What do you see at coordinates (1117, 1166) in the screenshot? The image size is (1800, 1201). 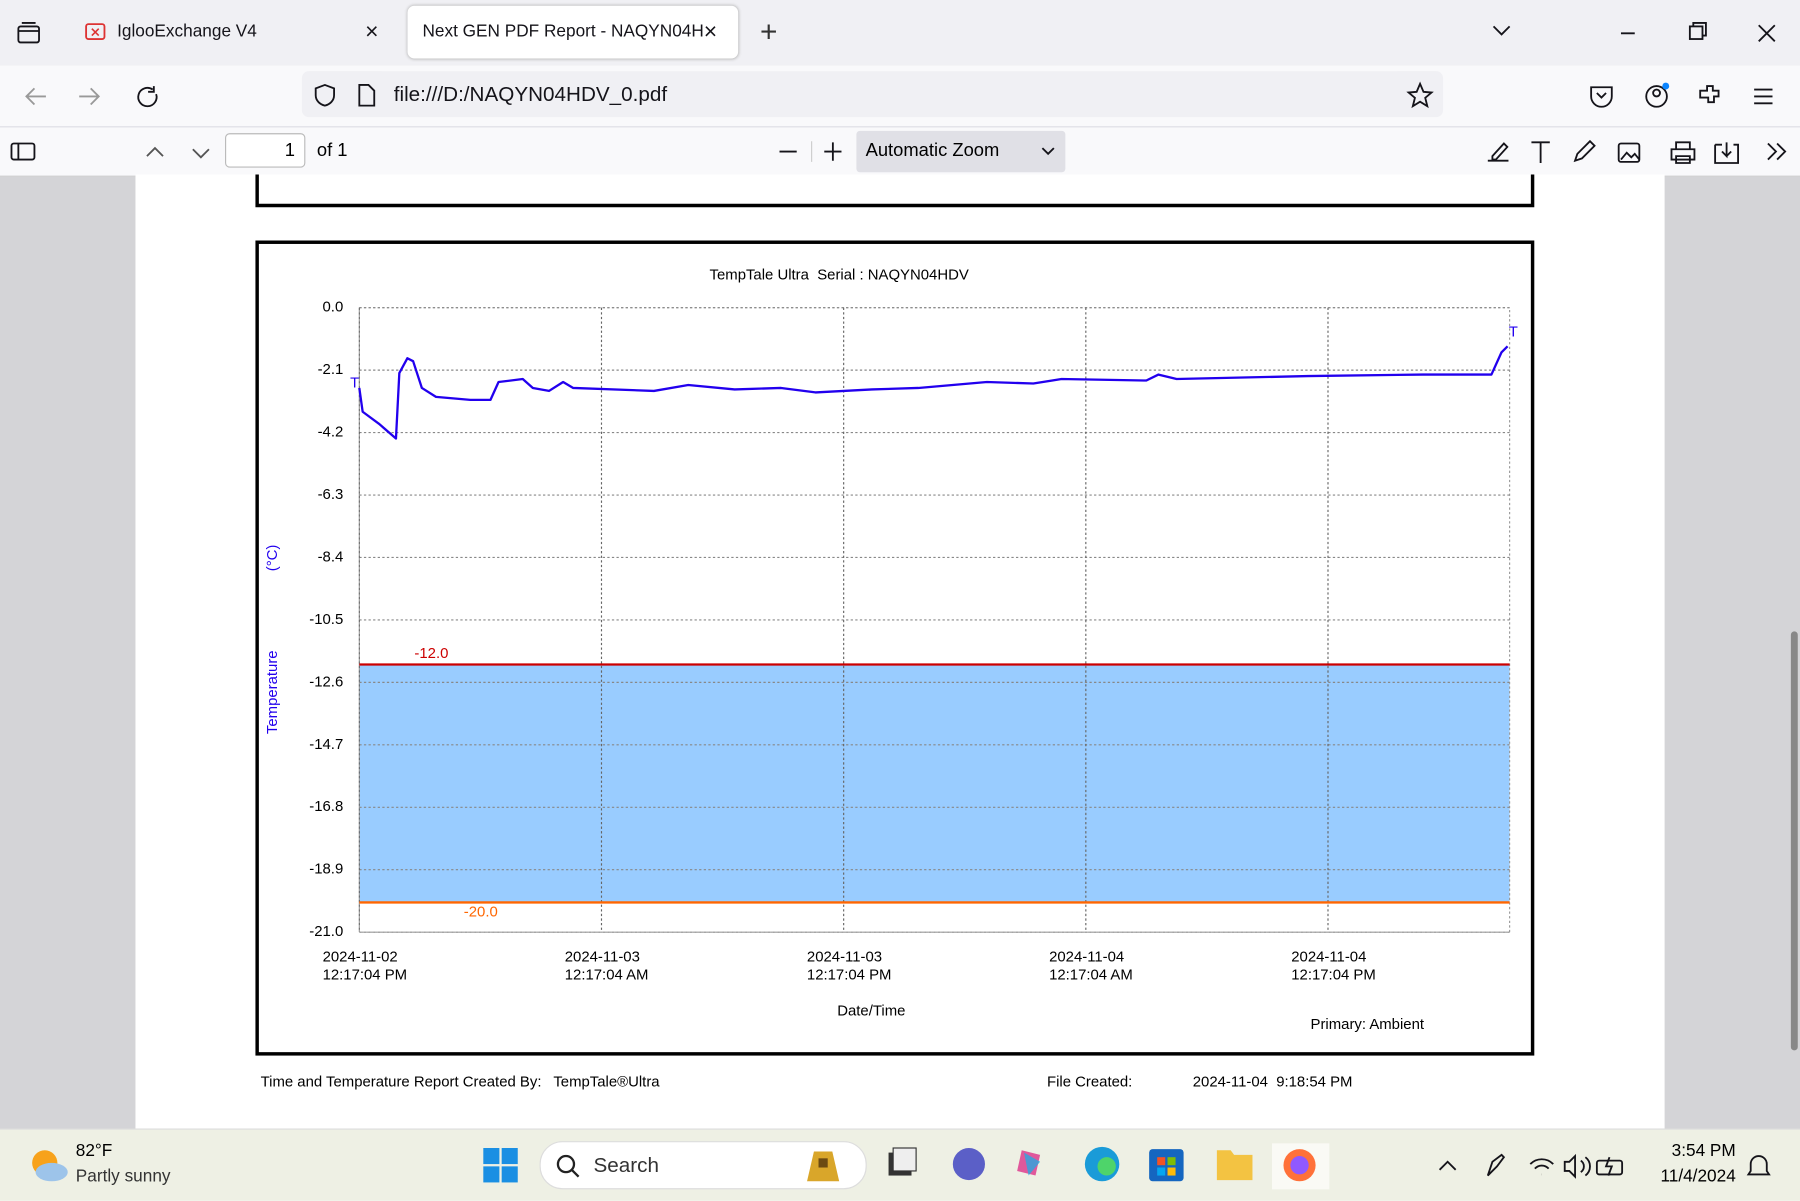 I see `taskbar-apps` at bounding box center [1117, 1166].